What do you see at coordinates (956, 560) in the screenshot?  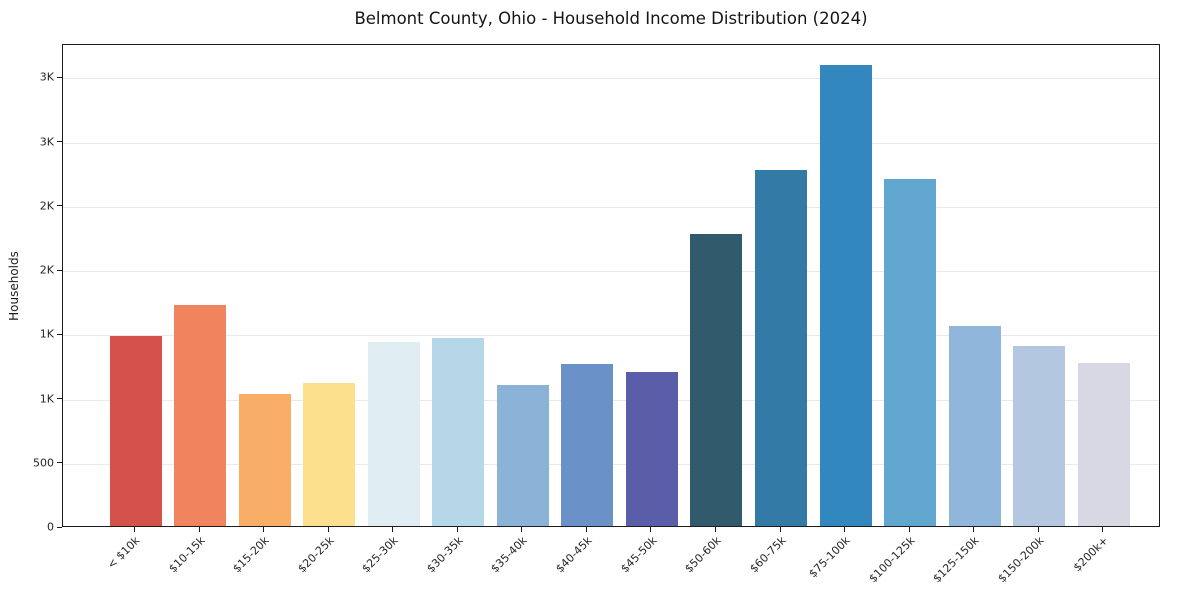 I see `x-tick-label: $125-150k` at bounding box center [956, 560].